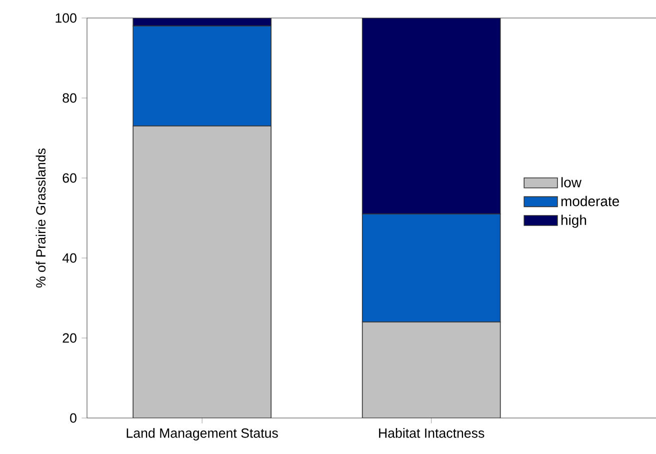  What do you see at coordinates (73, 418) in the screenshot?
I see `y-tick-label: 0` at bounding box center [73, 418].